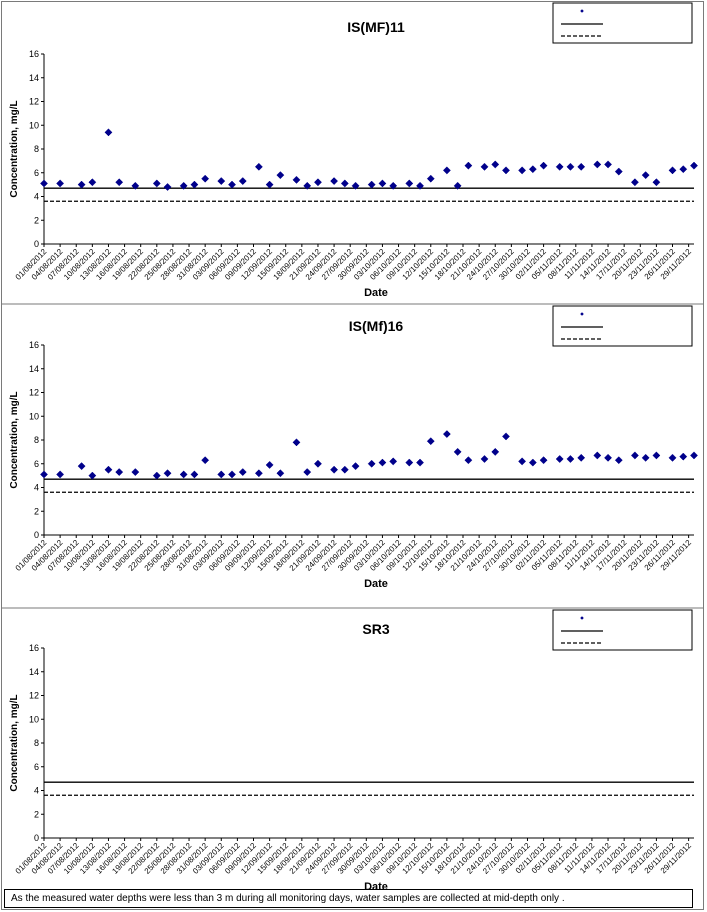 The height and width of the screenshot is (912, 707). What do you see at coordinates (376, 27) in the screenshot?
I see `chart-title: IS(MF)11` at bounding box center [376, 27].